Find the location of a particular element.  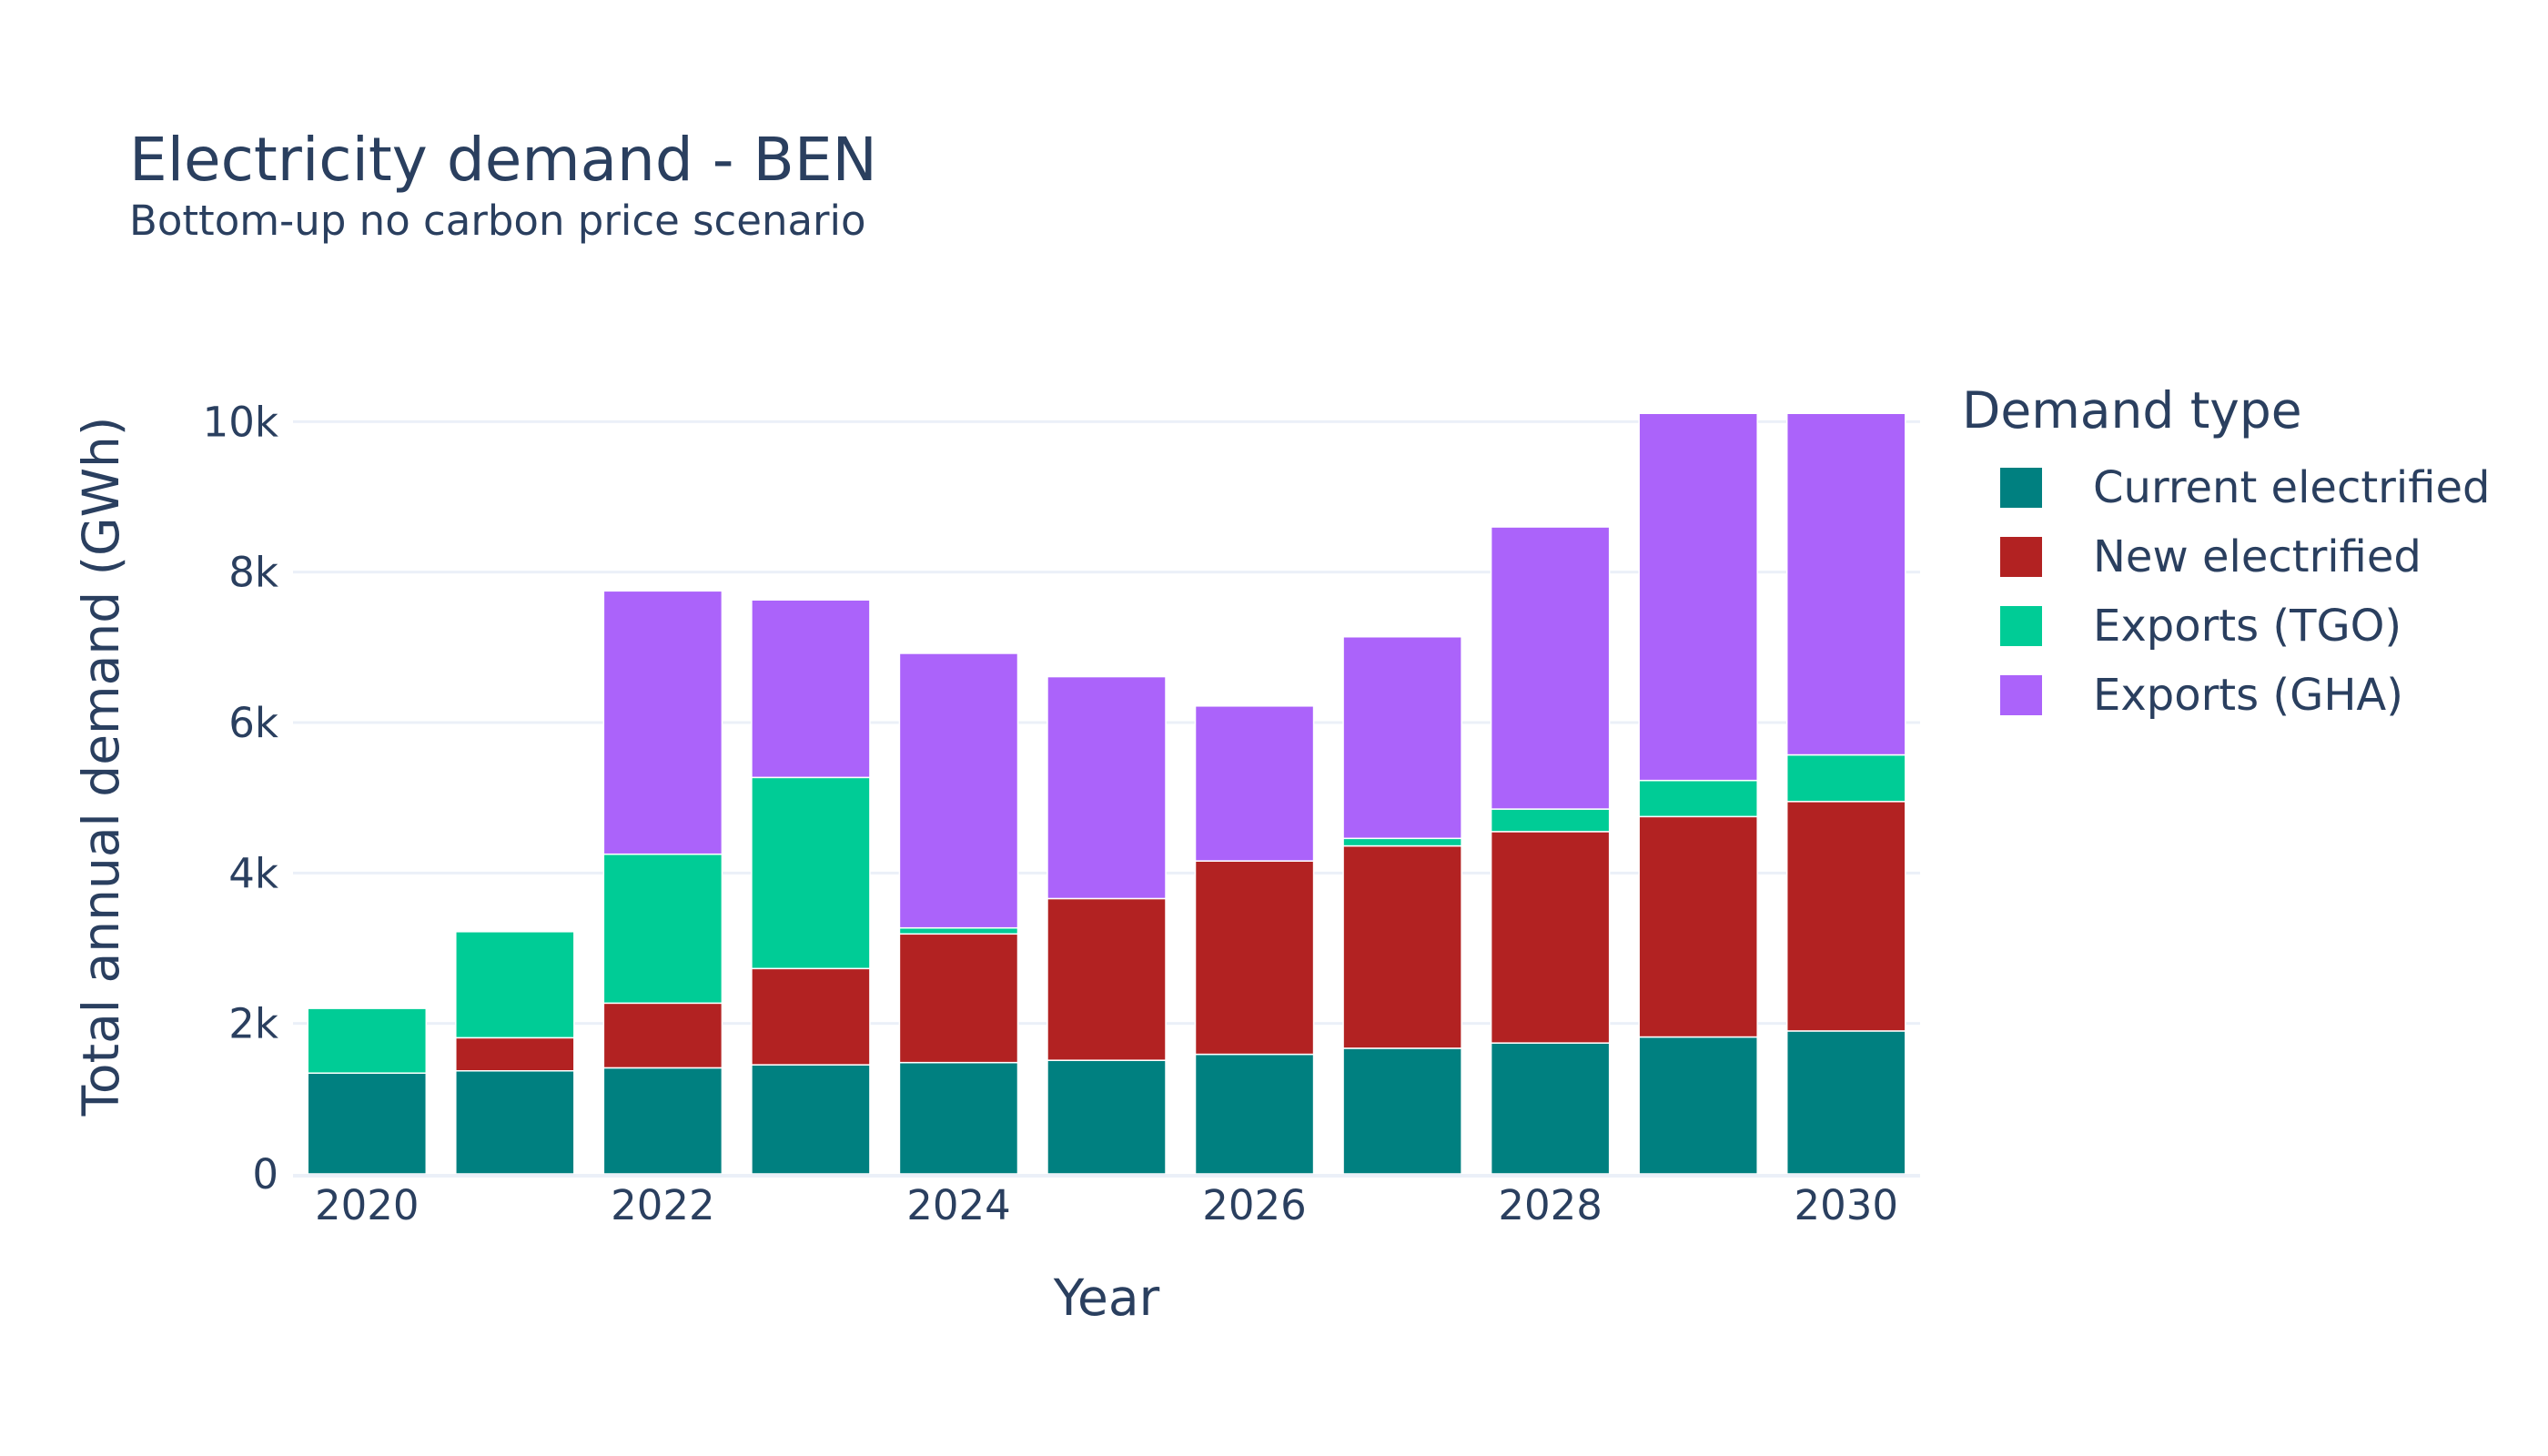

legend-label: Exports (GHA) is located at coordinates (2248, 696).